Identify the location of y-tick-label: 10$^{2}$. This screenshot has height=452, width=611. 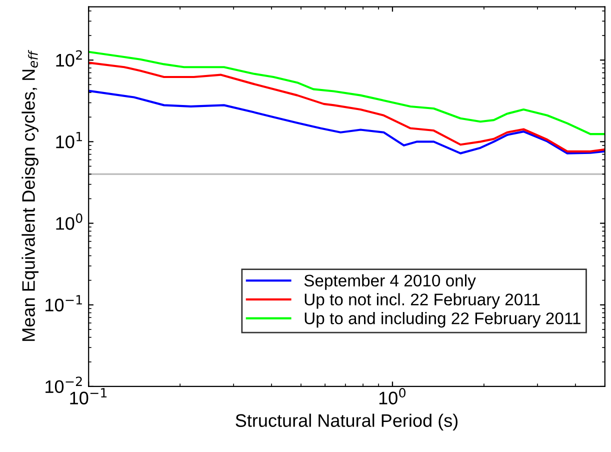
(69, 58).